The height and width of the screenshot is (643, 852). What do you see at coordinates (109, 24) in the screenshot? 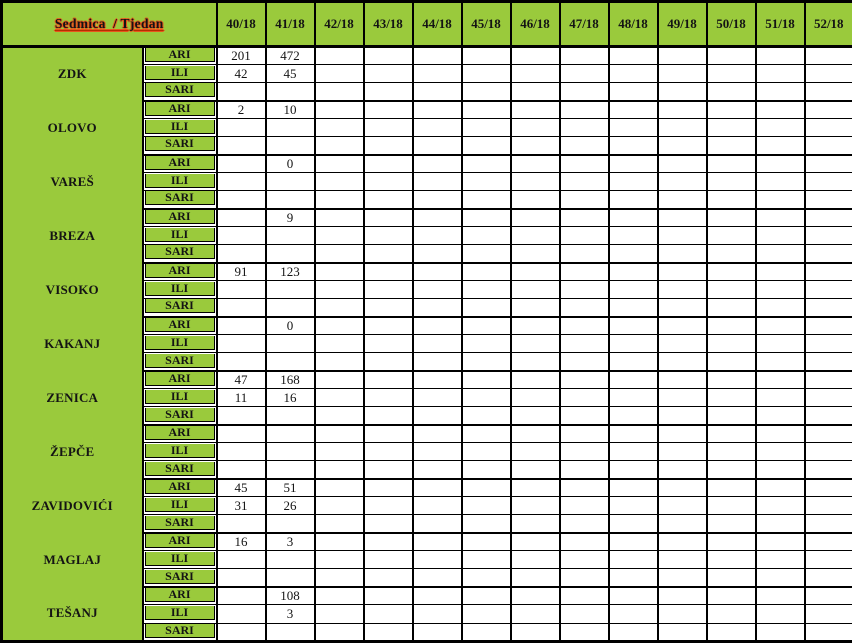
I see `corner-header-cell: Sedmica / Tjedan` at bounding box center [109, 24].